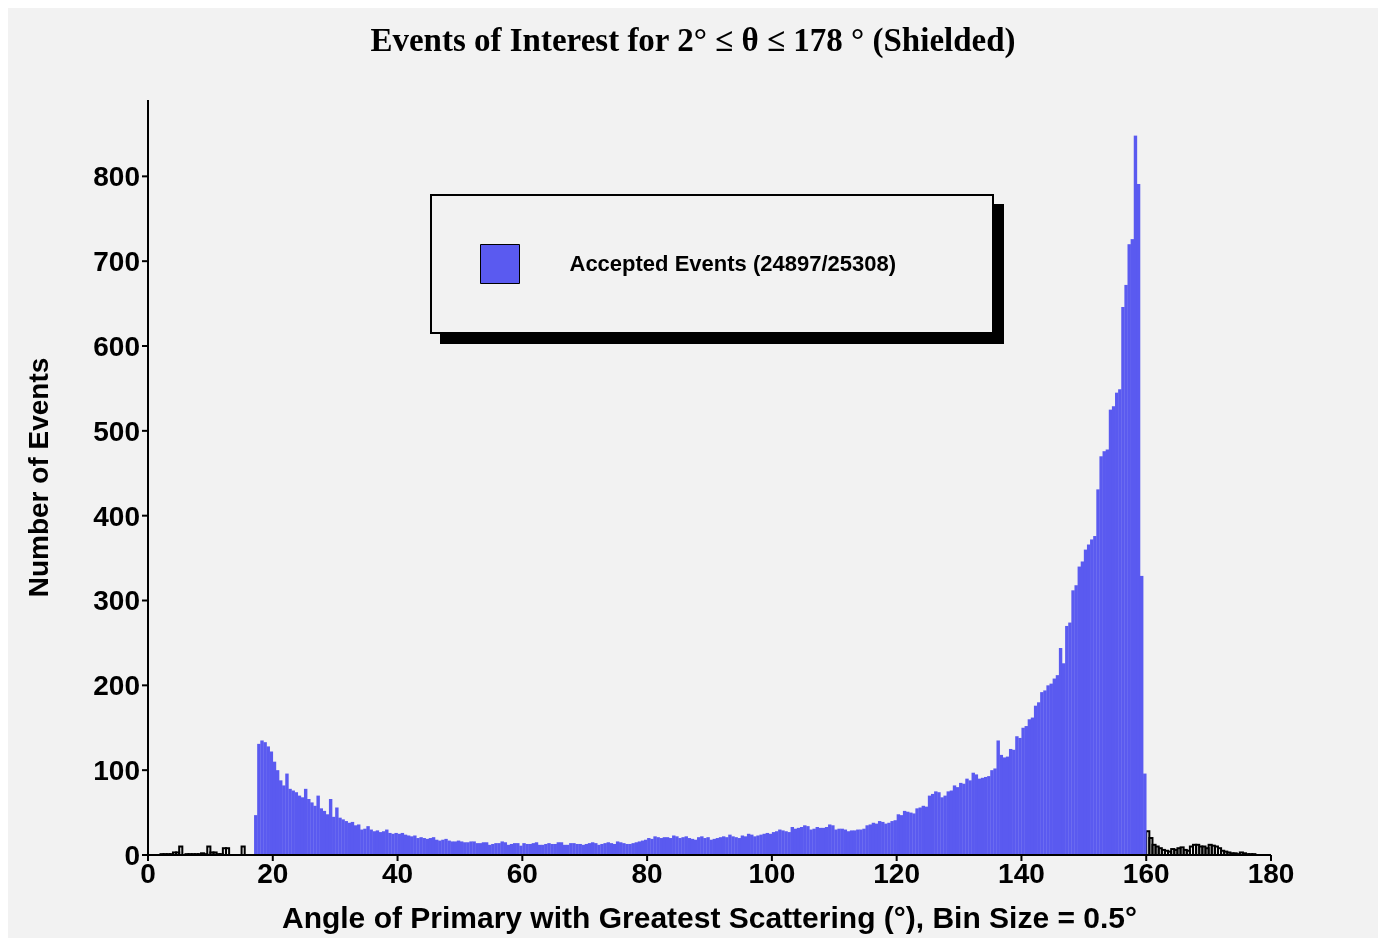 Image resolution: width=1384 pixels, height=942 pixels. Describe the element at coordinates (116, 771) in the screenshot. I see `y-tick-label: 100` at that location.